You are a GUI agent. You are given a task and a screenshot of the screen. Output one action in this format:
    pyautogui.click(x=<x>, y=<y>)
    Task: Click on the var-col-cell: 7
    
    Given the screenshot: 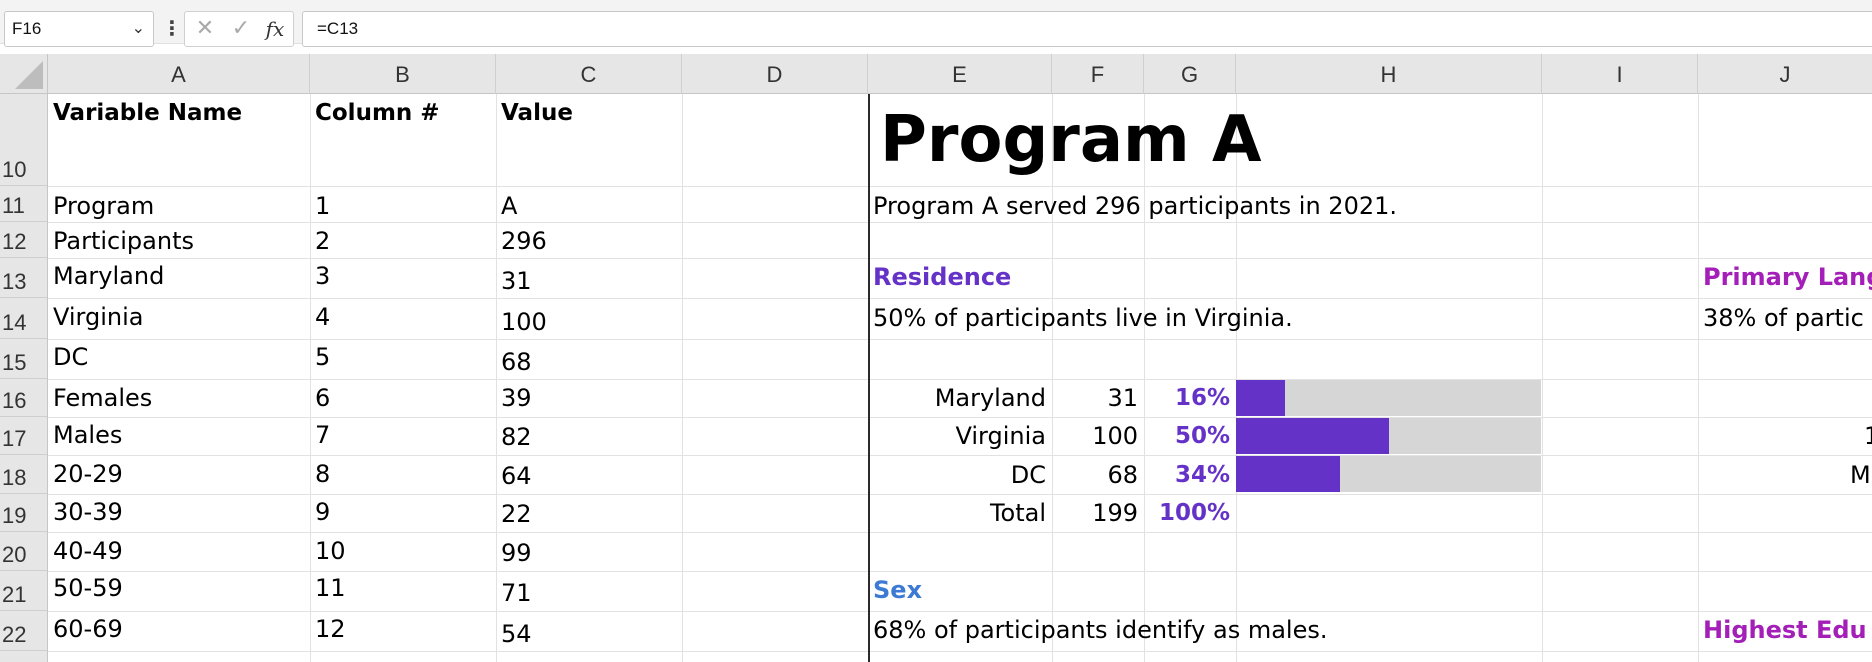 What is the action you would take?
    pyautogui.click(x=323, y=435)
    